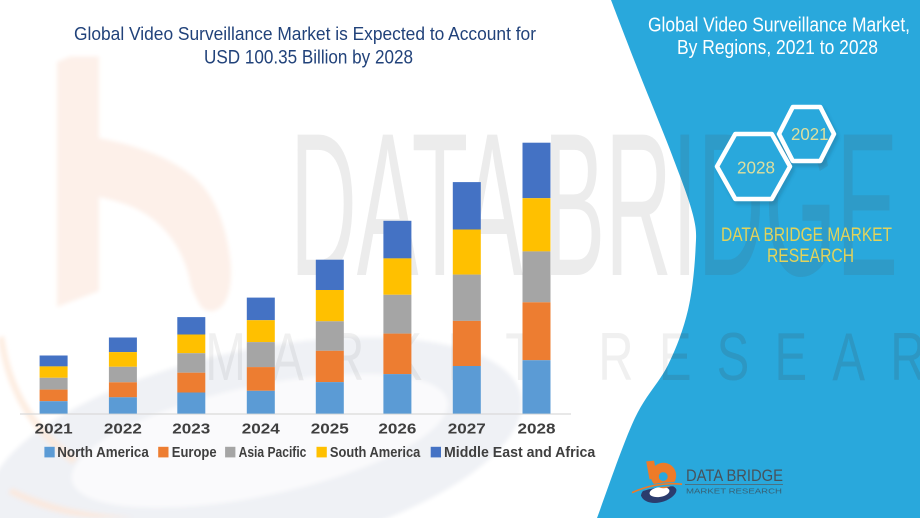  I want to click on svg-text: 2023, so click(191, 430).